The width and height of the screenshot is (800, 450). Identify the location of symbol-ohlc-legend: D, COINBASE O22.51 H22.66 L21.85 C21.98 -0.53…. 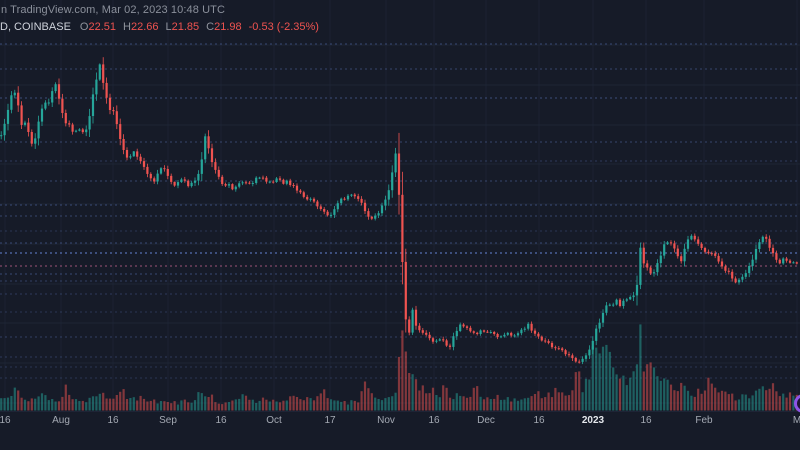
(159, 27).